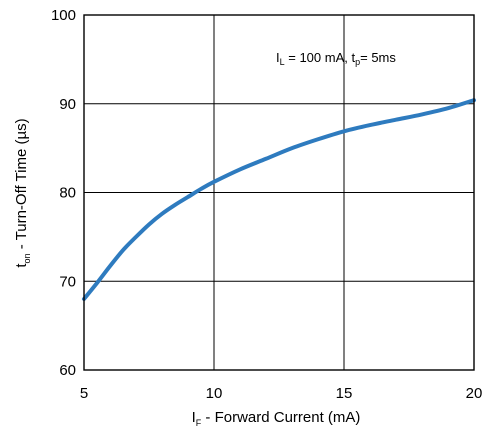 The image size is (489, 431). What do you see at coordinates (344, 393) in the screenshot?
I see `x-tick-label: 15` at bounding box center [344, 393].